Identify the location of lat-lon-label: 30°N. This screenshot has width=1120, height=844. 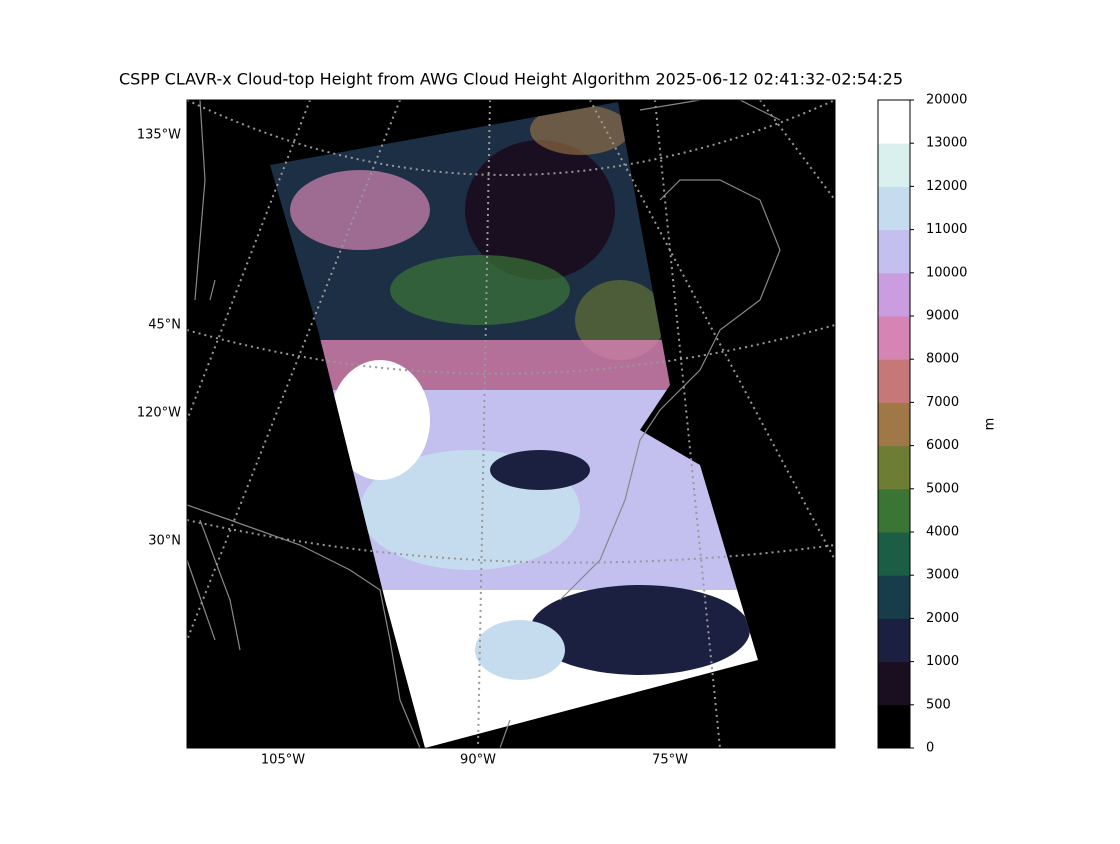
(164, 541).